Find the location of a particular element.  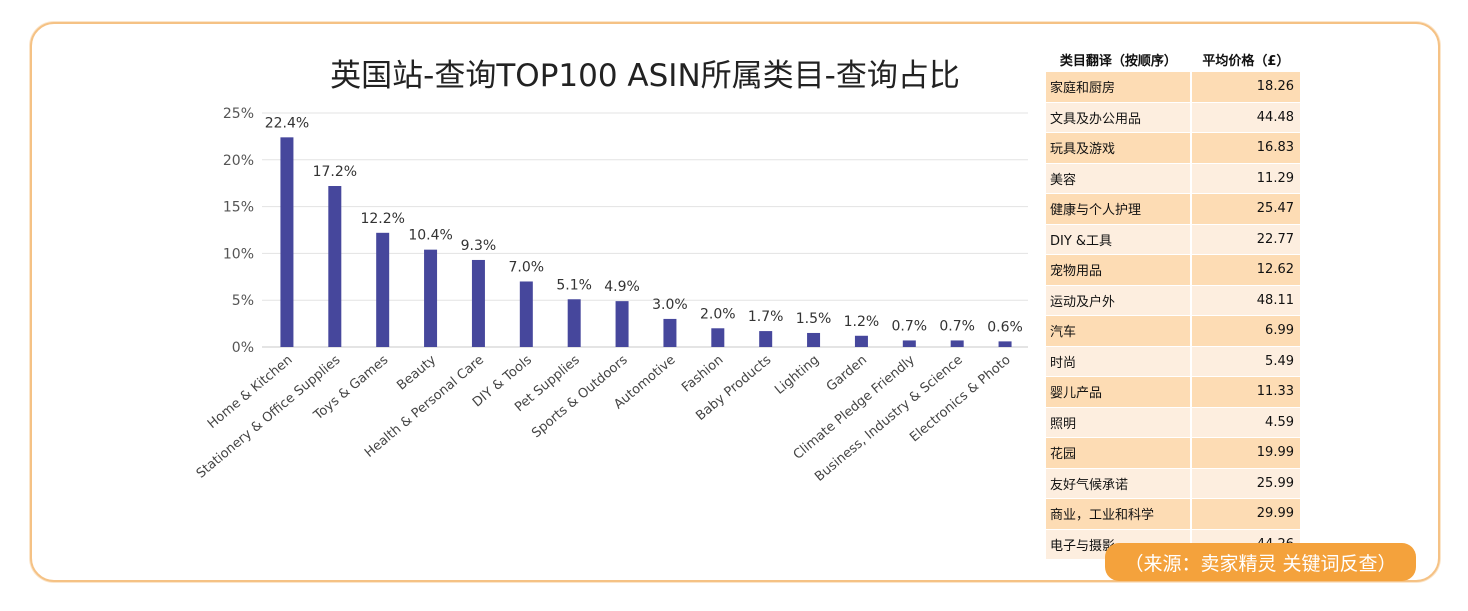

data-label: 3.0% is located at coordinates (670, 305).